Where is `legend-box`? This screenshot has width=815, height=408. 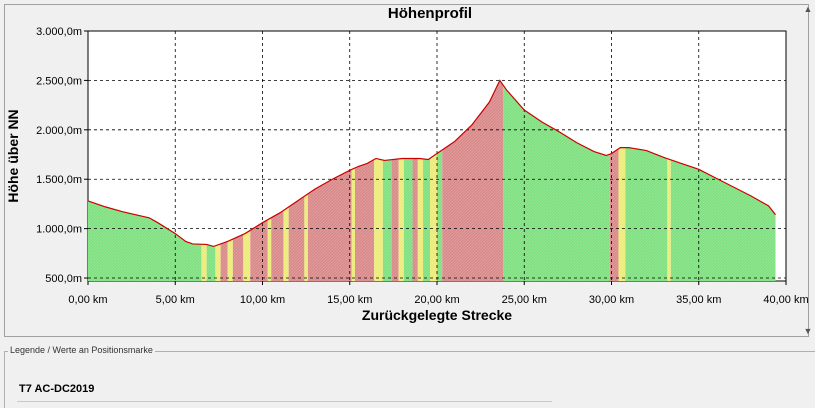 legend-box is located at coordinates (409, 379).